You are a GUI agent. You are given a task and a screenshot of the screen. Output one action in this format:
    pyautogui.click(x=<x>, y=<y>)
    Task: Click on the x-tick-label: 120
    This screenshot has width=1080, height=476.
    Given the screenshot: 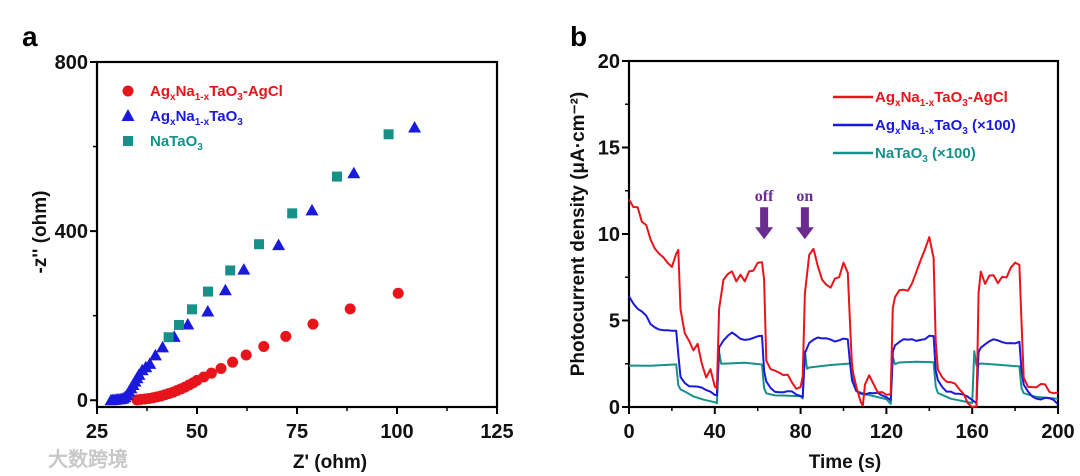 What is the action you would take?
    pyautogui.click(x=886, y=432)
    